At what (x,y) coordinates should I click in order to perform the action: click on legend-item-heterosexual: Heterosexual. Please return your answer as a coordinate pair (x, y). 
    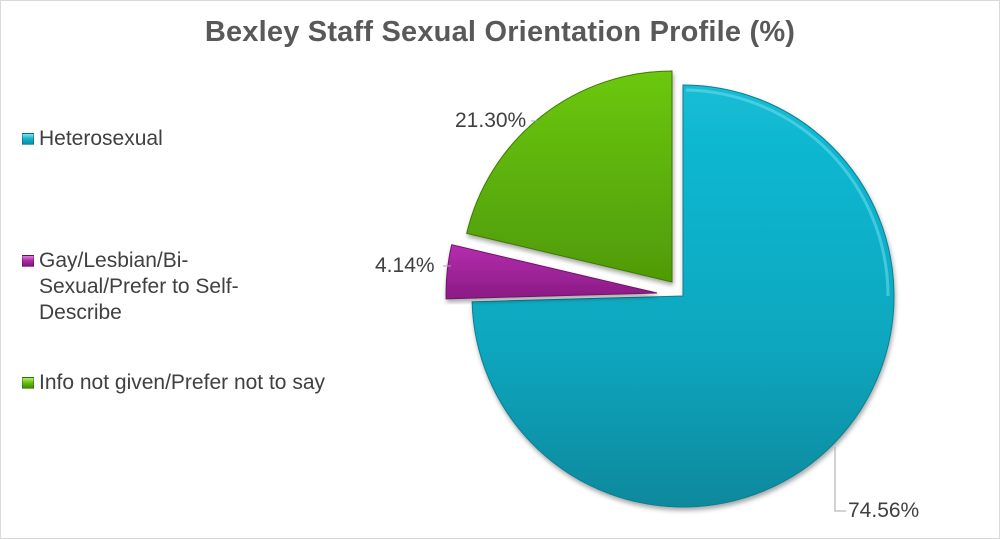
    Looking at the image, I should click on (180, 139).